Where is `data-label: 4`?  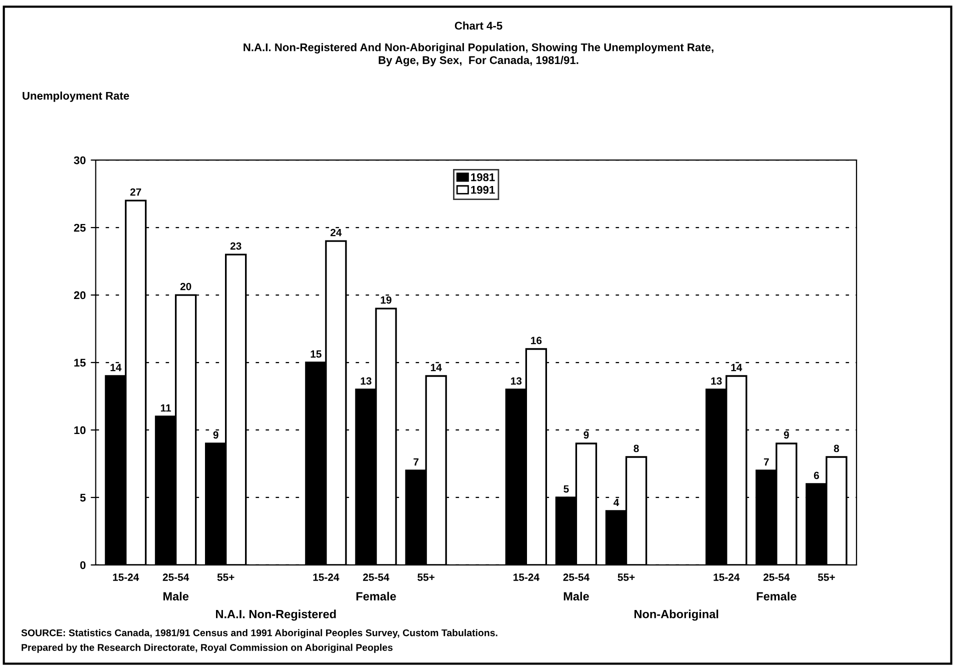
data-label: 4 is located at coordinates (617, 502).